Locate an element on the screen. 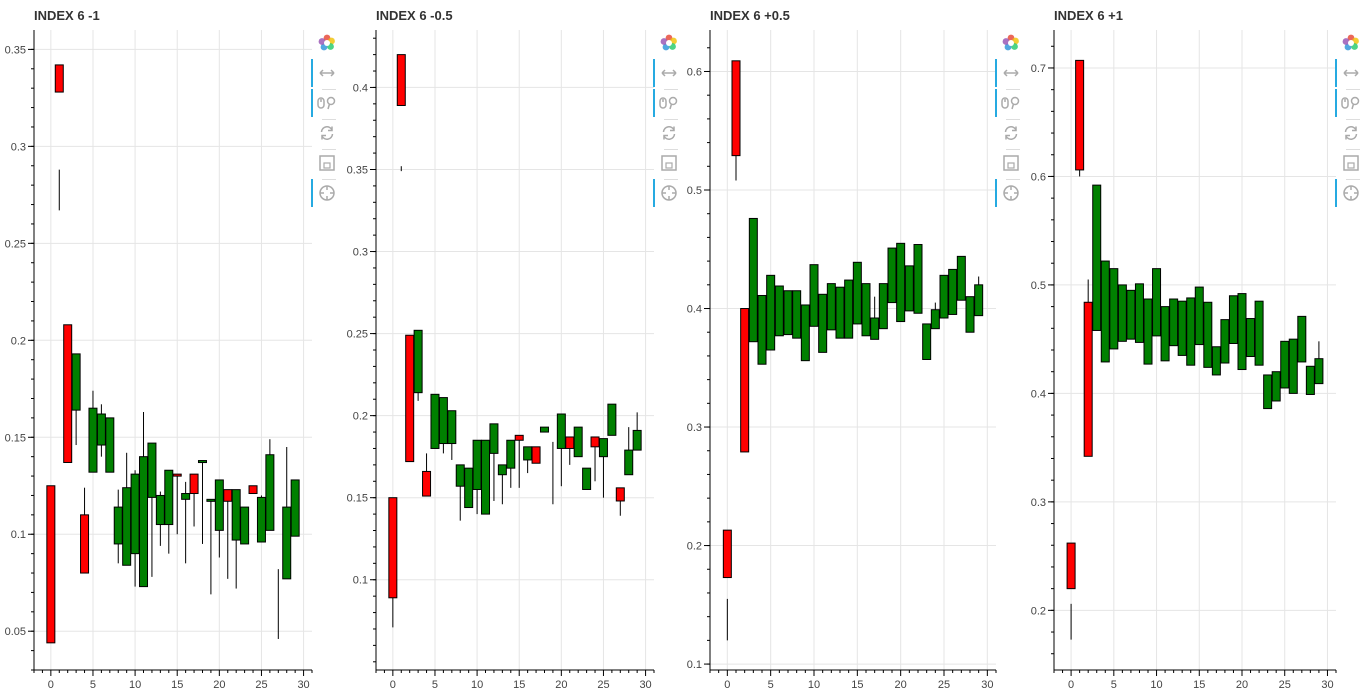 Image resolution: width=1366 pixels, height=694 pixels. x-tick-label: 5 is located at coordinates (93, 685).